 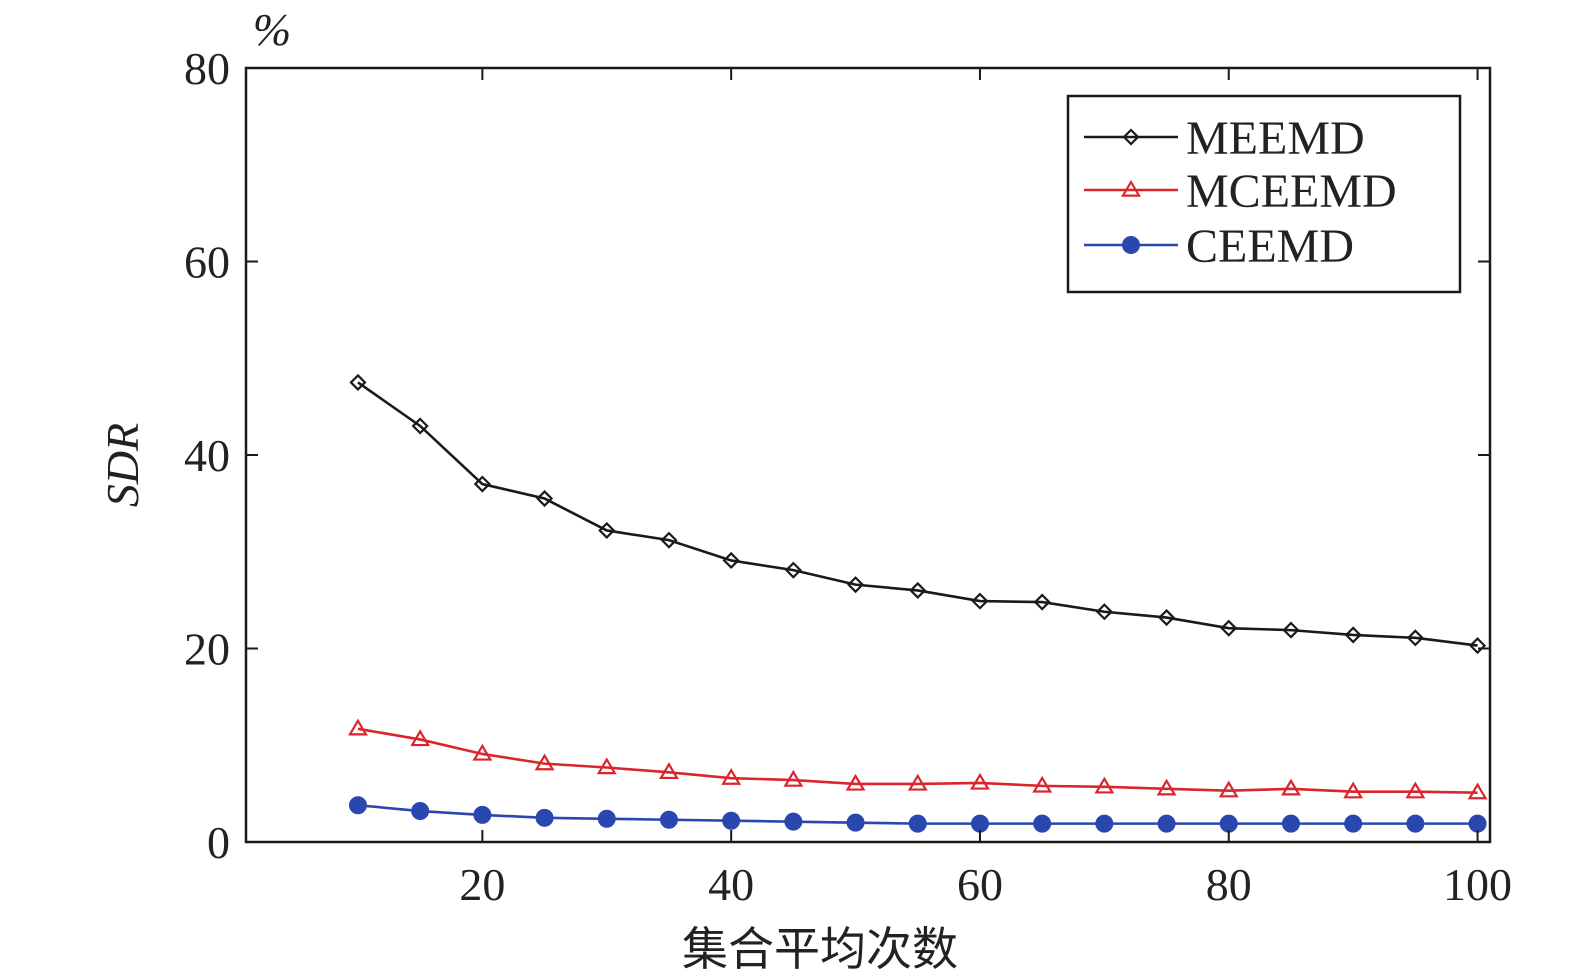 I want to click on legend-label-meemd: MEEMD, so click(x=1275, y=138).